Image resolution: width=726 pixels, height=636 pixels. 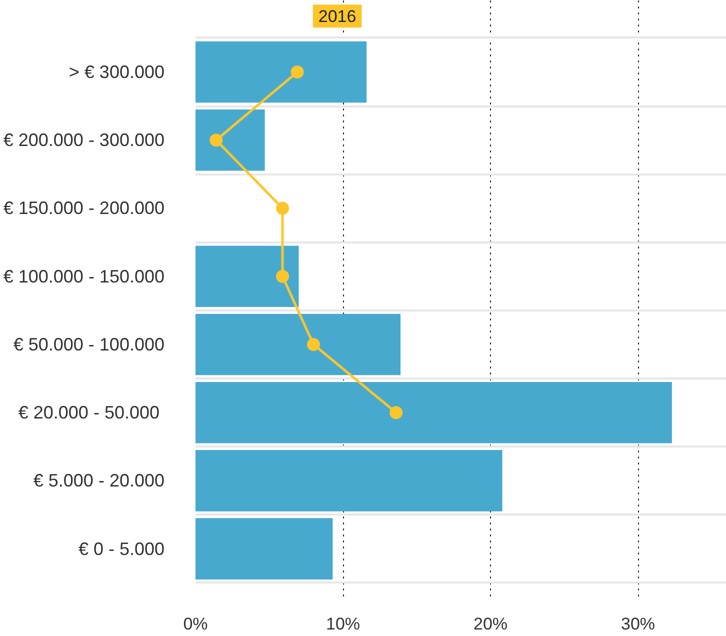 I want to click on text: 2016, so click(x=337, y=16).